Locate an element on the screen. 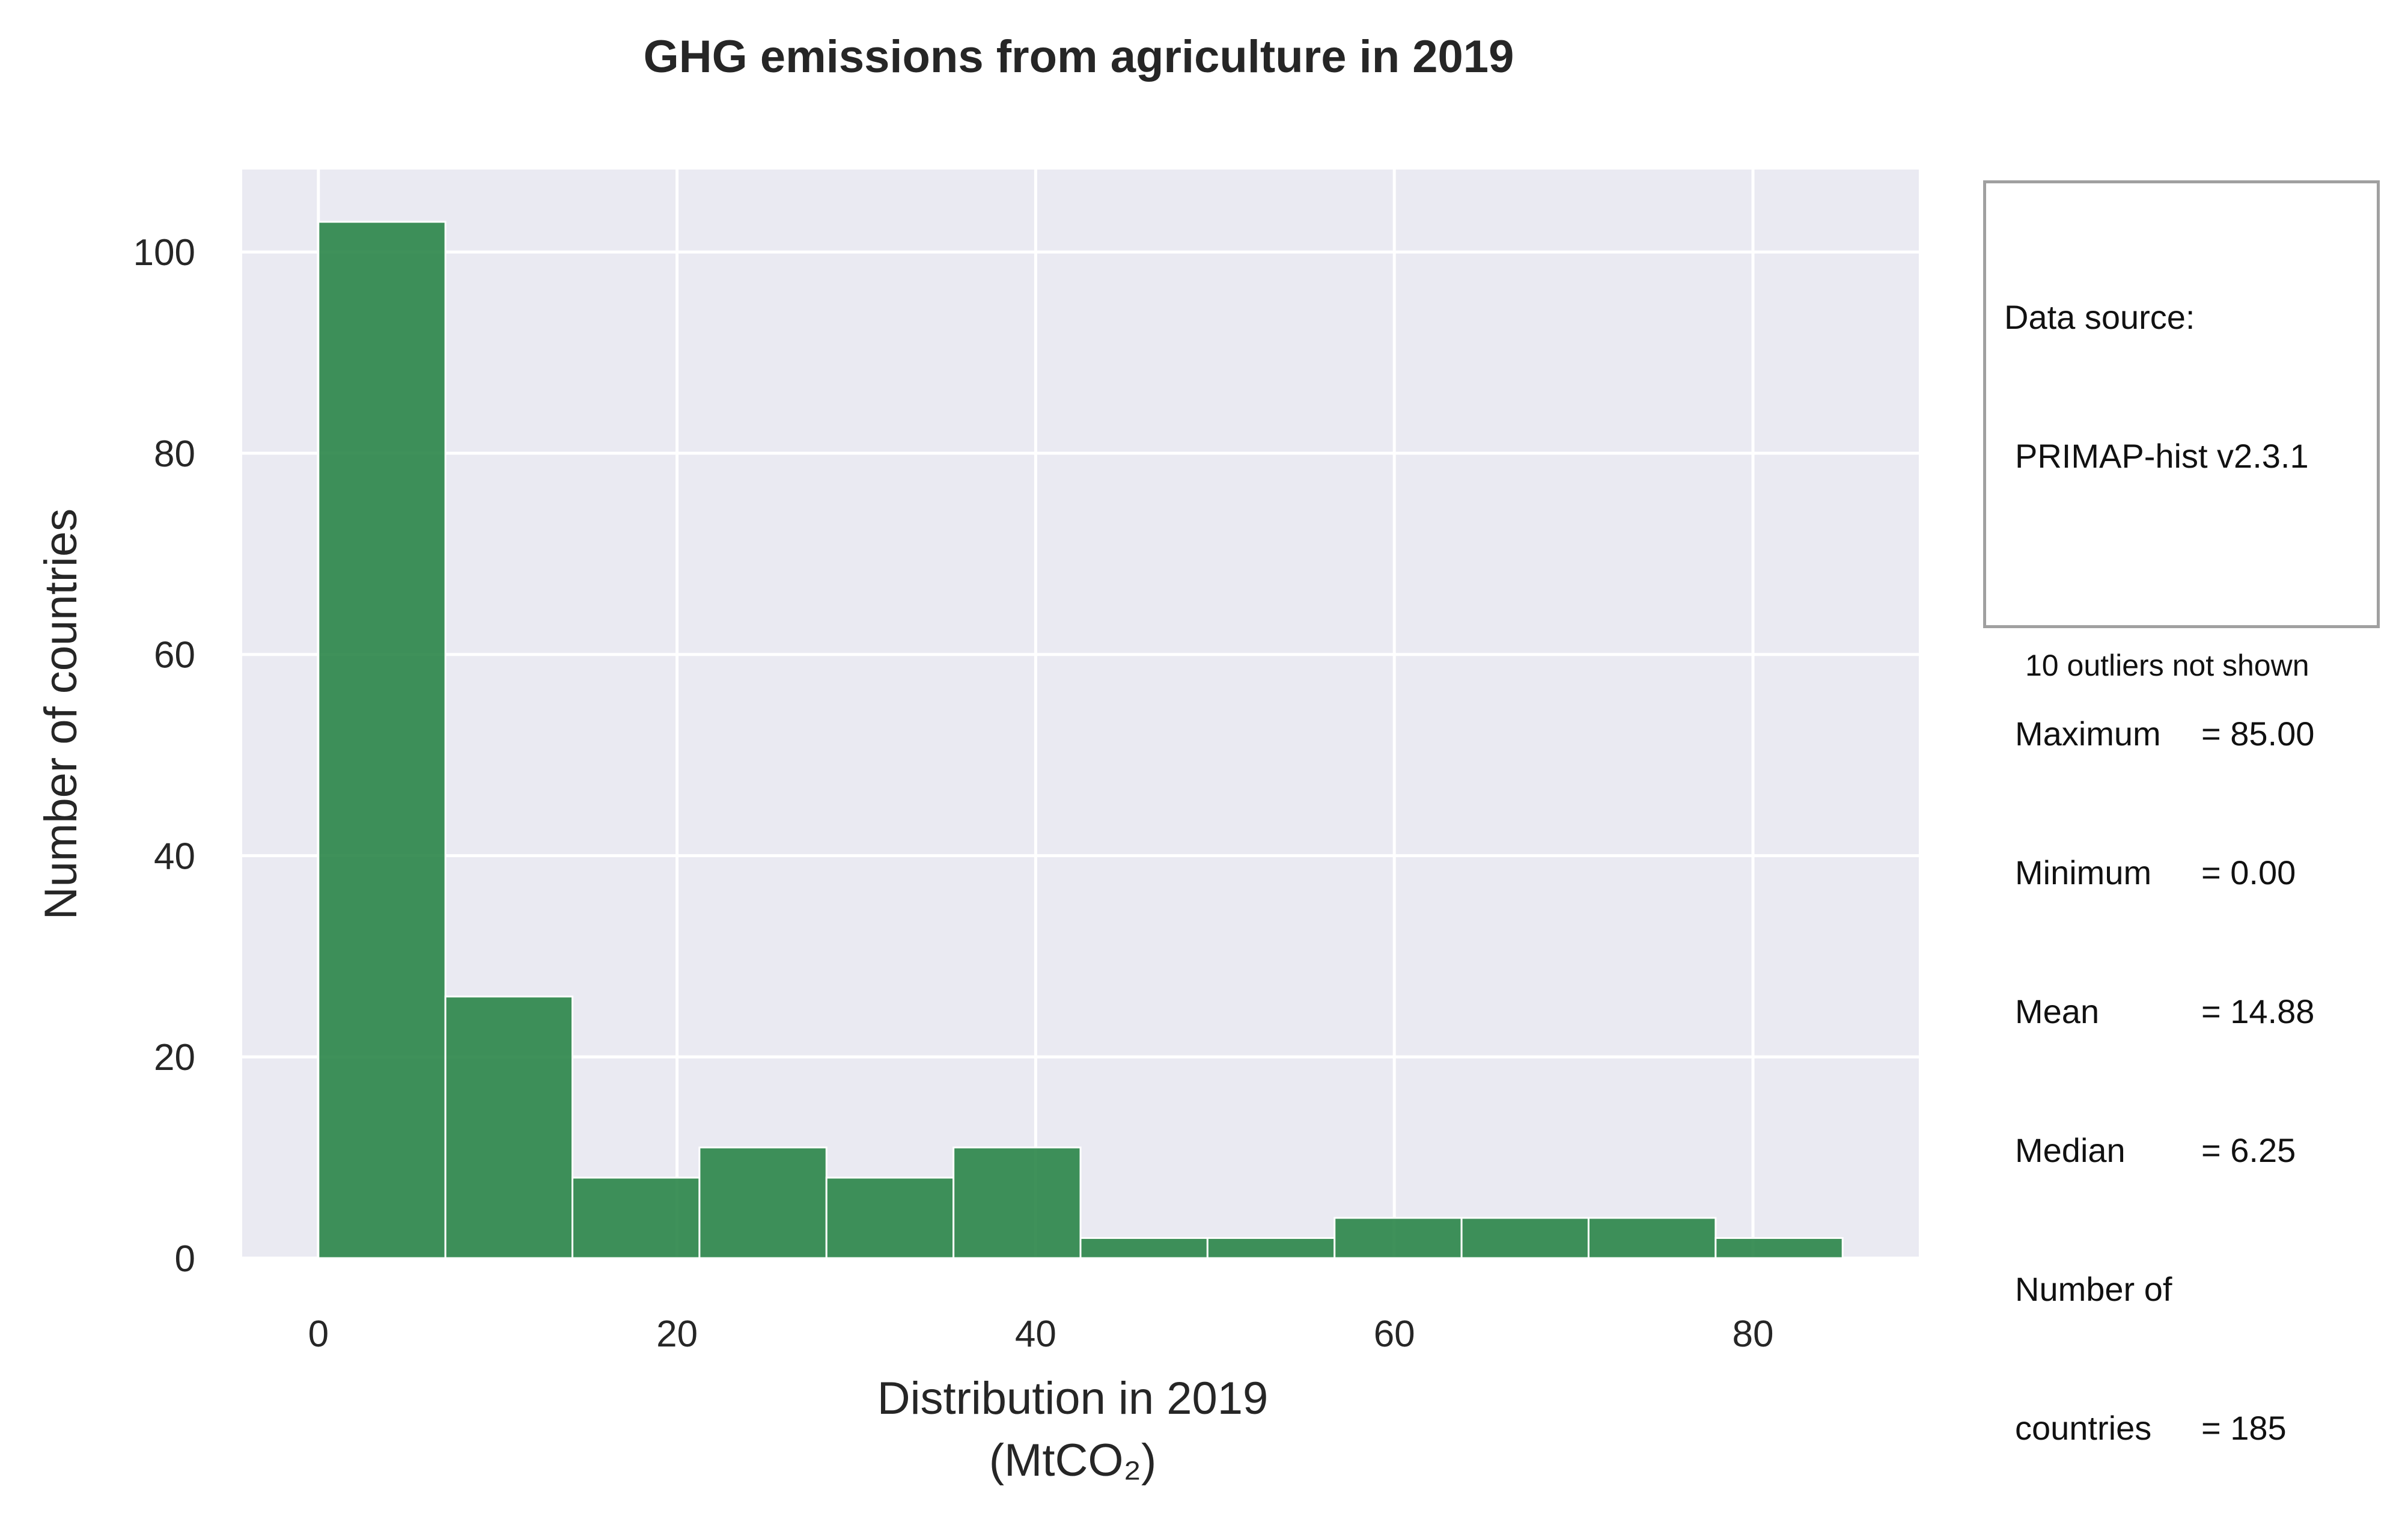 The width and height of the screenshot is (2408, 1519). y-tick-label: 100 is located at coordinates (164, 253).